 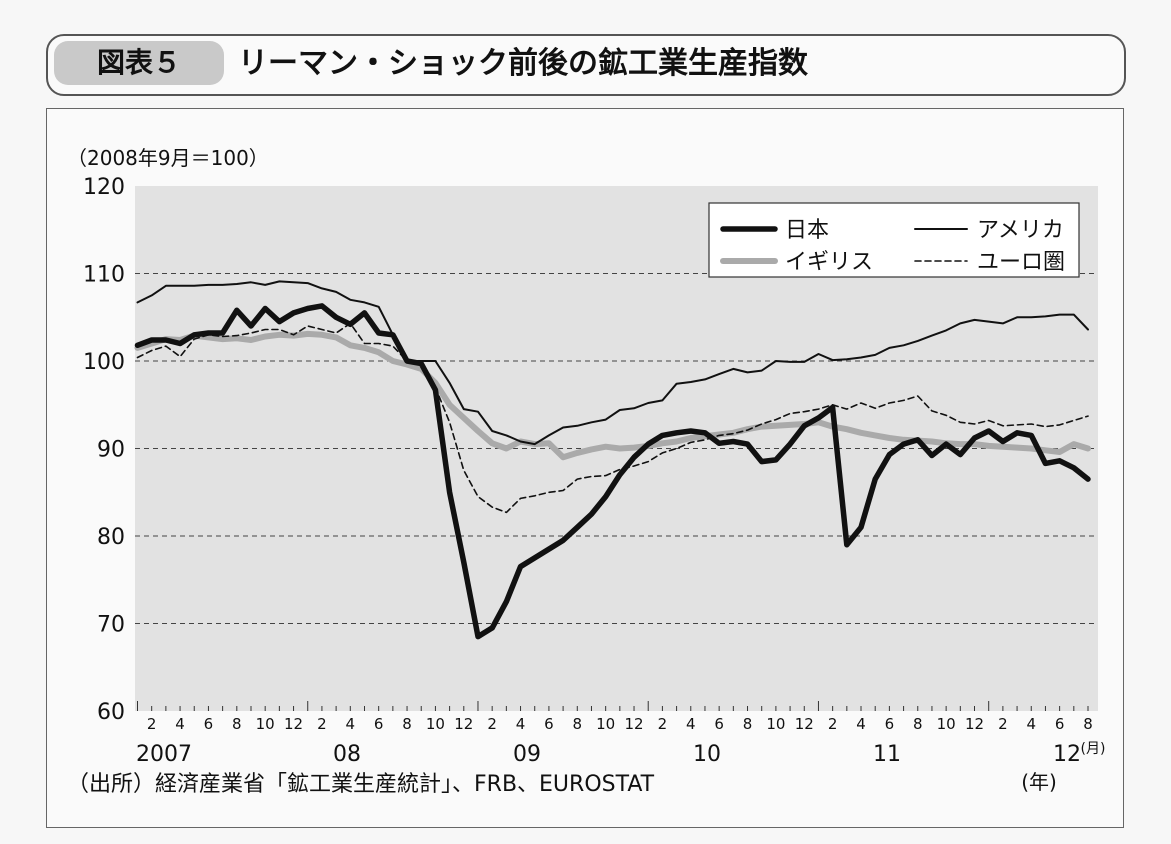 What do you see at coordinates (111, 450) in the screenshot?
I see `y-tick-label: 90` at bounding box center [111, 450].